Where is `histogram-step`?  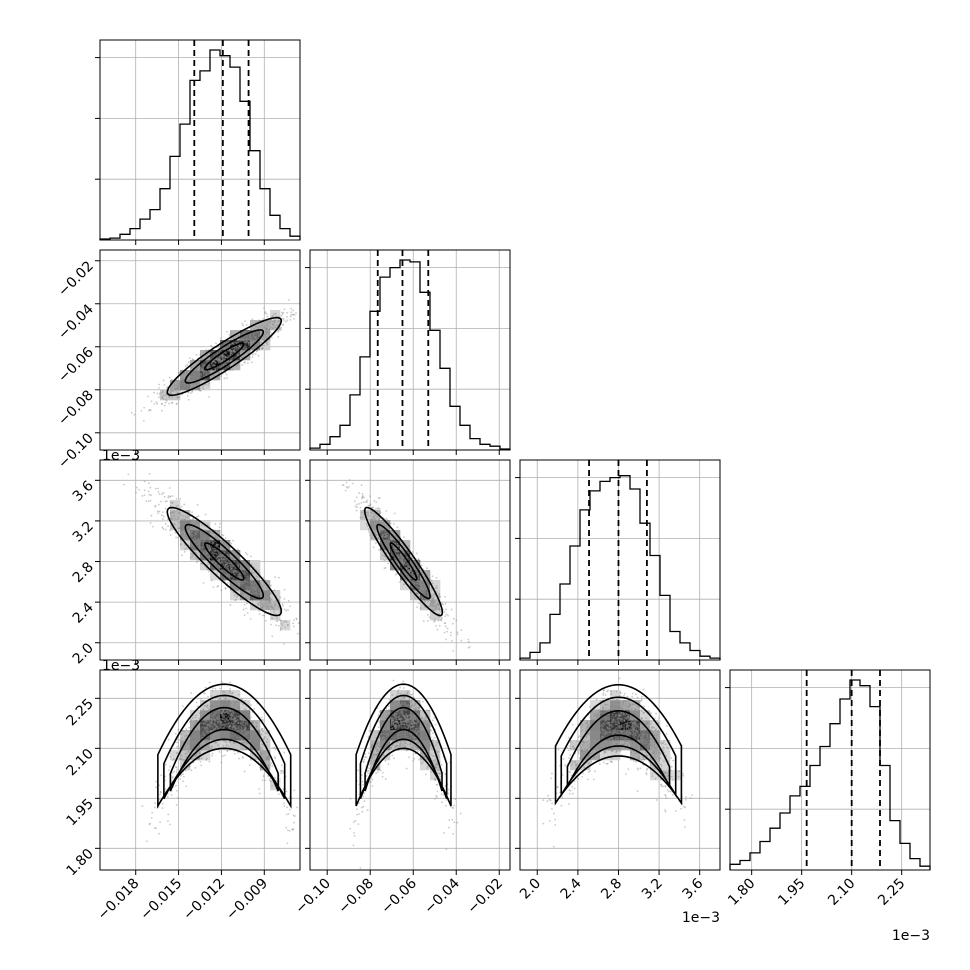 histogram-step is located at coordinates (620, 567).